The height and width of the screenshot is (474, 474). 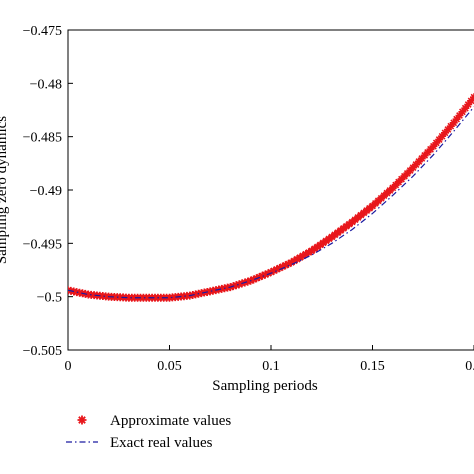 What do you see at coordinates (271, 366) in the screenshot?
I see `x-tick-label: 0.1` at bounding box center [271, 366].